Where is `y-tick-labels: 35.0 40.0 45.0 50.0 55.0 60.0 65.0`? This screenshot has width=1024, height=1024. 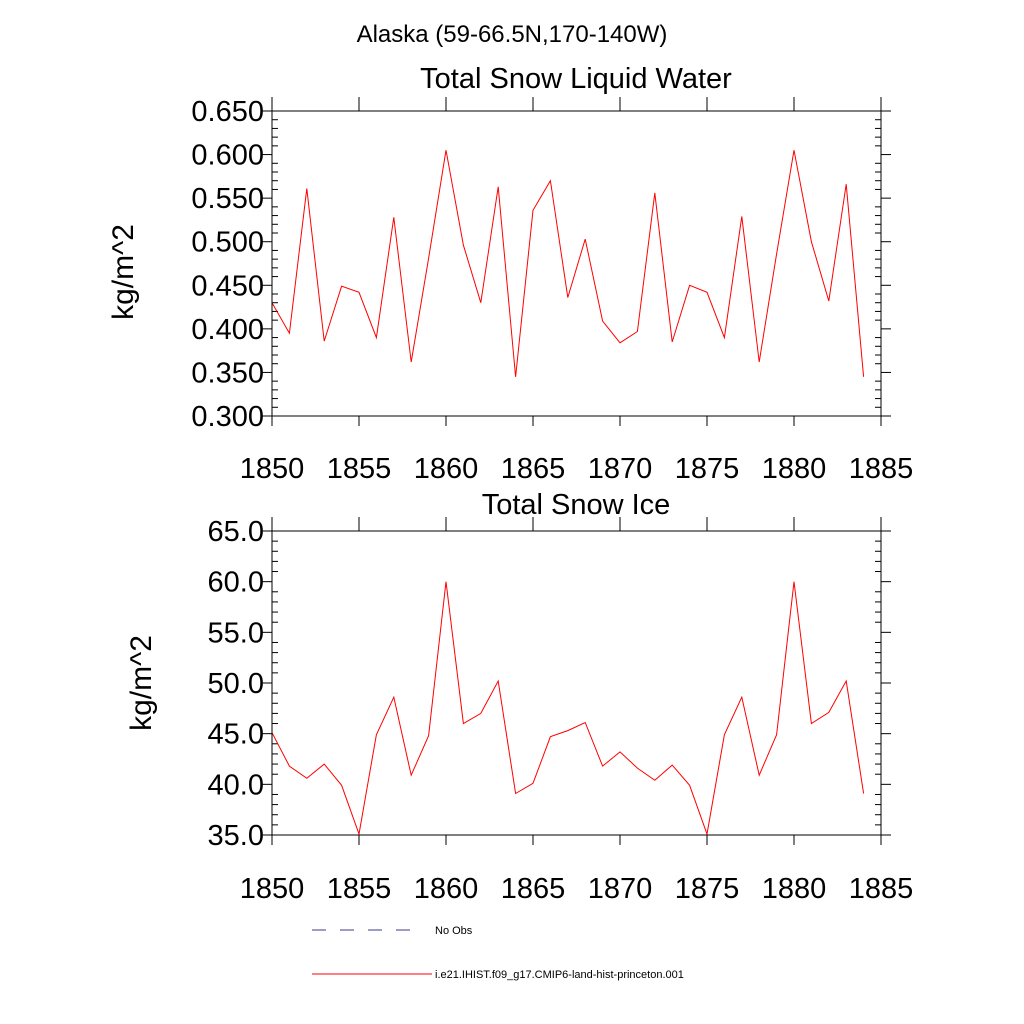 y-tick-labels: 35.0 40.0 45.0 50.0 55.0 60.0 65.0 is located at coordinates (236, 684).